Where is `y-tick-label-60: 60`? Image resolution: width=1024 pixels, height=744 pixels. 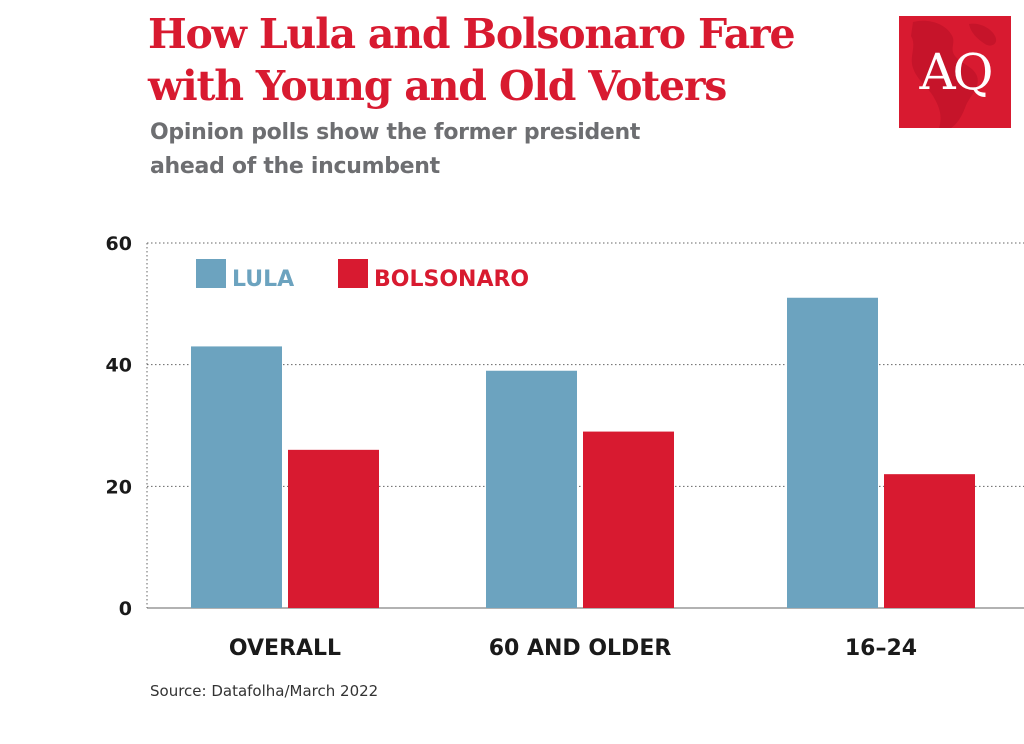
y-tick-label-60: 60 is located at coordinates (119, 244).